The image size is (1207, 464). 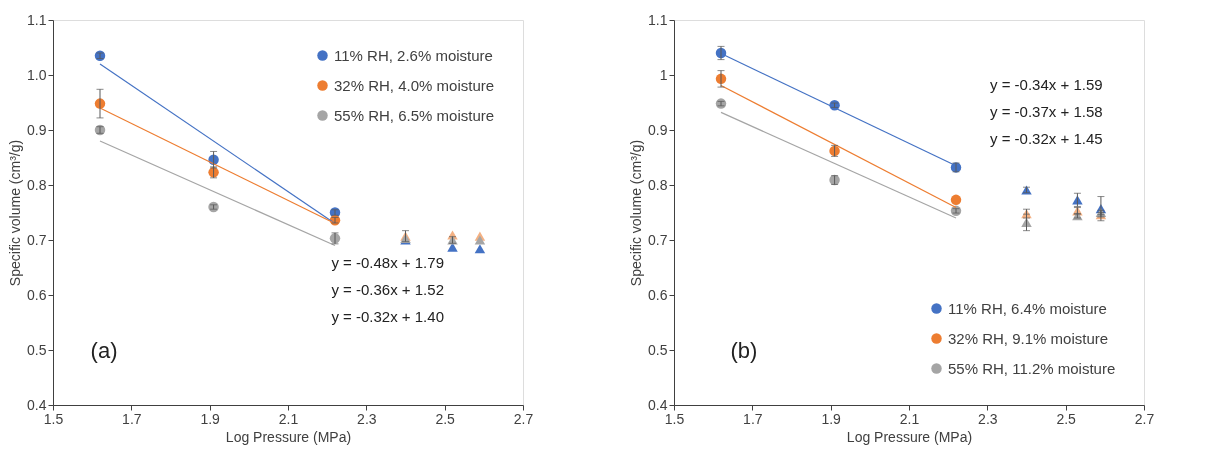 I want to click on legend-label: 55% RH, 6.5% moisture, so click(x=414, y=115).